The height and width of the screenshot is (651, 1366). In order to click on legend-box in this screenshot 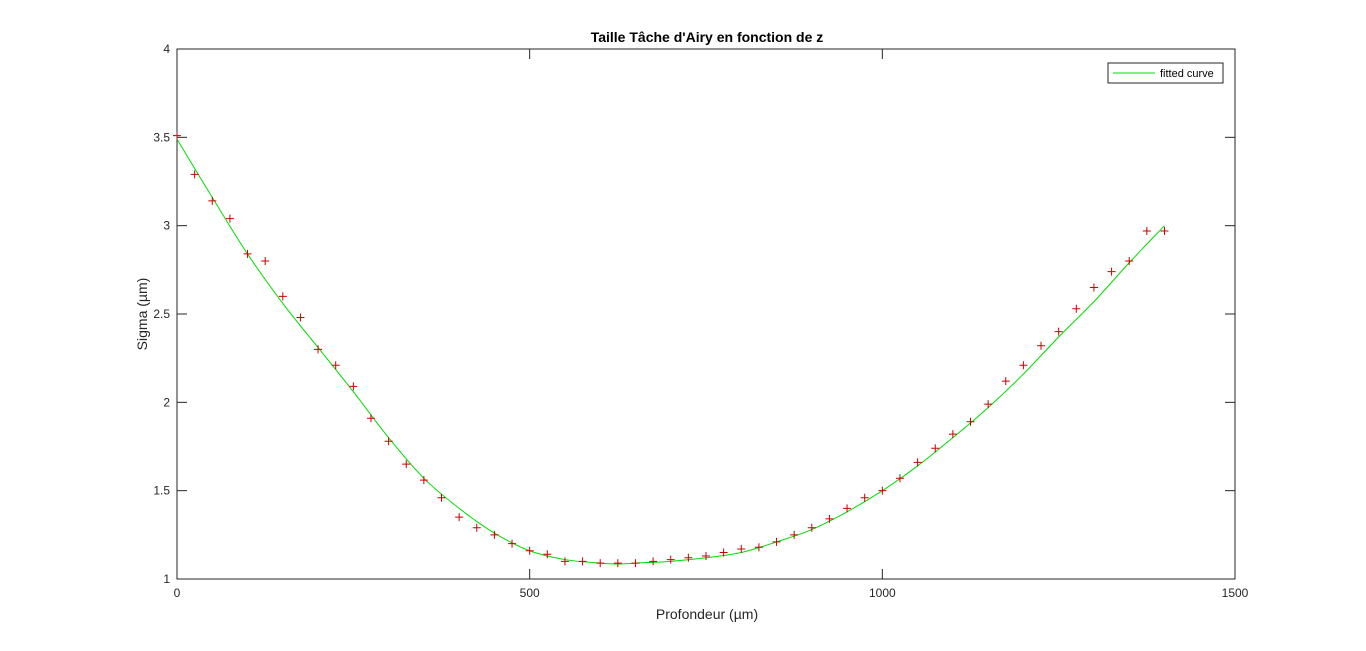, I will do `click(1165, 73)`.